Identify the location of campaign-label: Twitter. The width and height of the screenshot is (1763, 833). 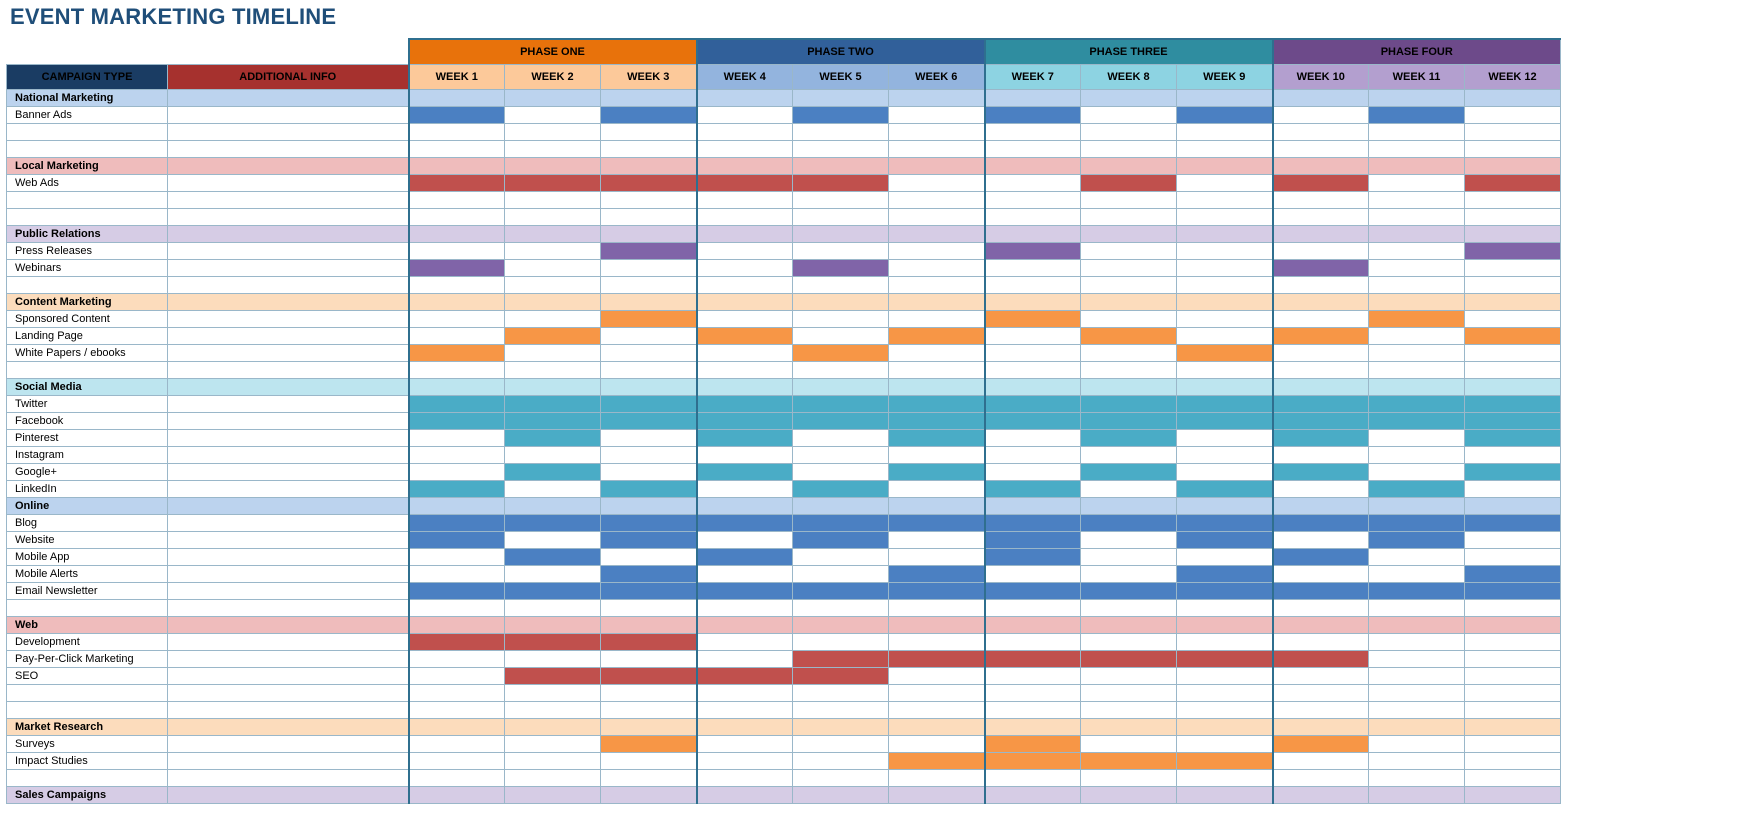
(87, 404).